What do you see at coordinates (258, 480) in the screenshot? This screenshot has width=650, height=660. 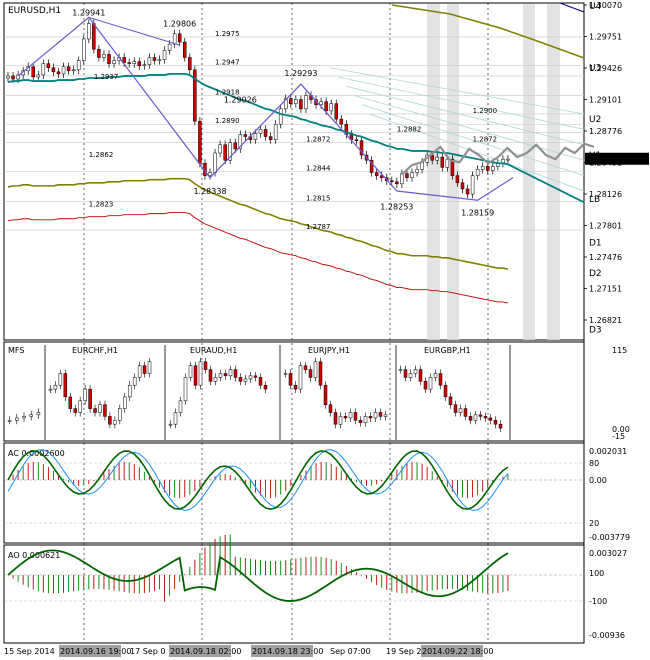 I see `ac-signal-line` at bounding box center [258, 480].